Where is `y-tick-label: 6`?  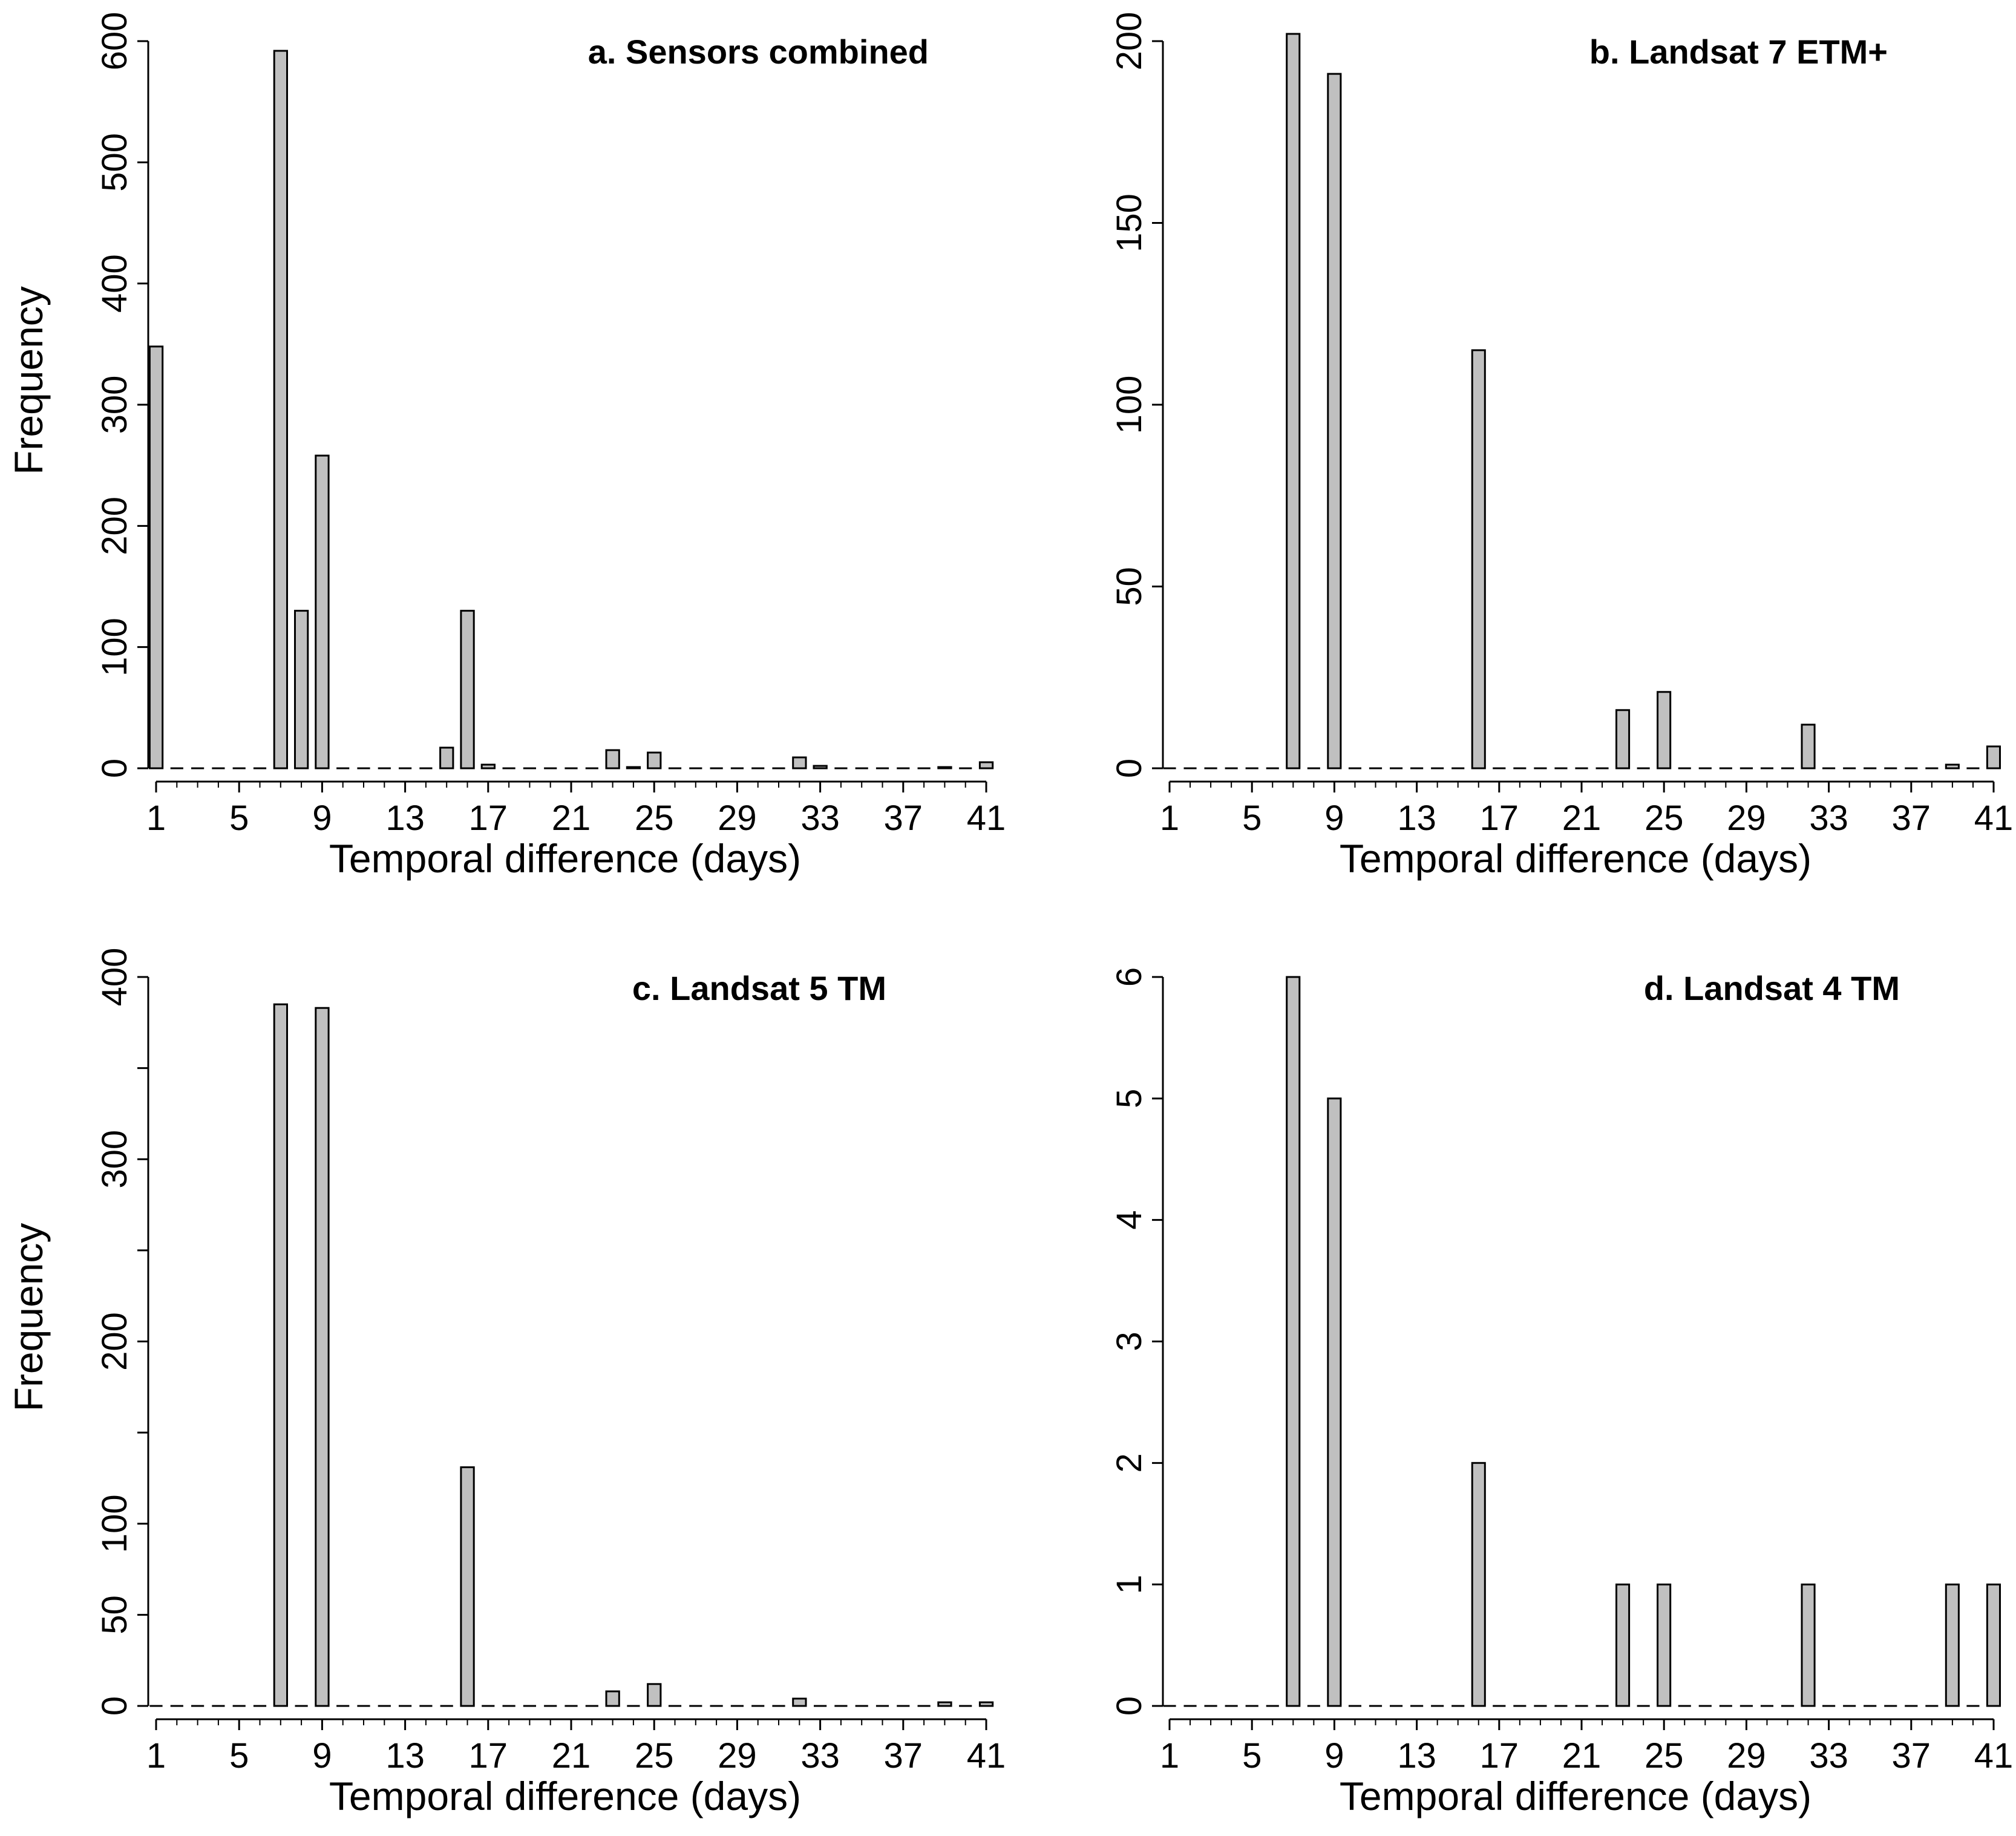
y-tick-label: 6 is located at coordinates (1129, 977).